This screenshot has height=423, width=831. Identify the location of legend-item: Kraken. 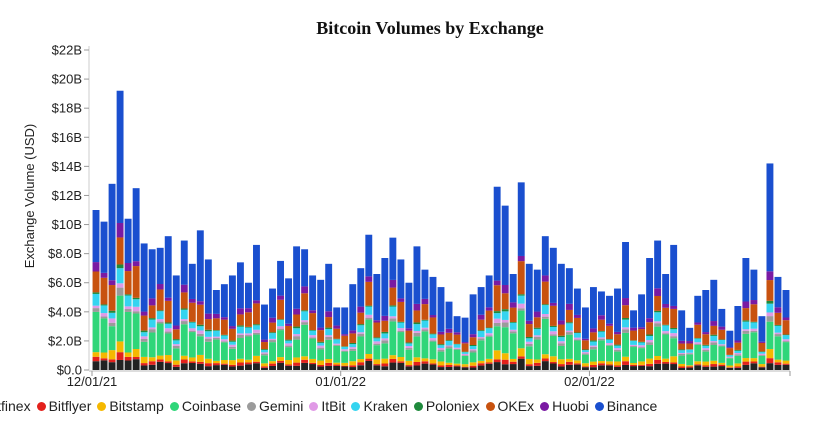
(379, 406).